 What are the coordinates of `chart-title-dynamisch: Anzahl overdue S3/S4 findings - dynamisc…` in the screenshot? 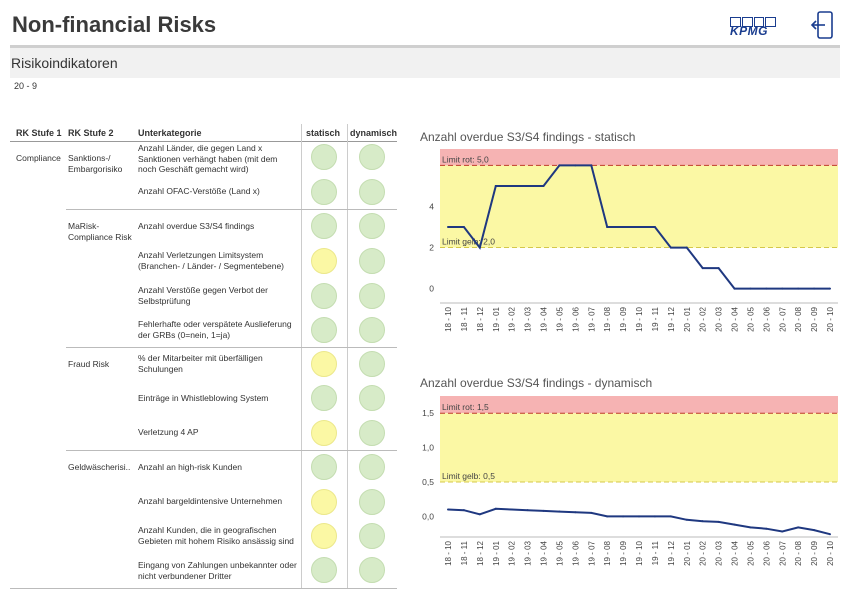 It's located at (536, 383).